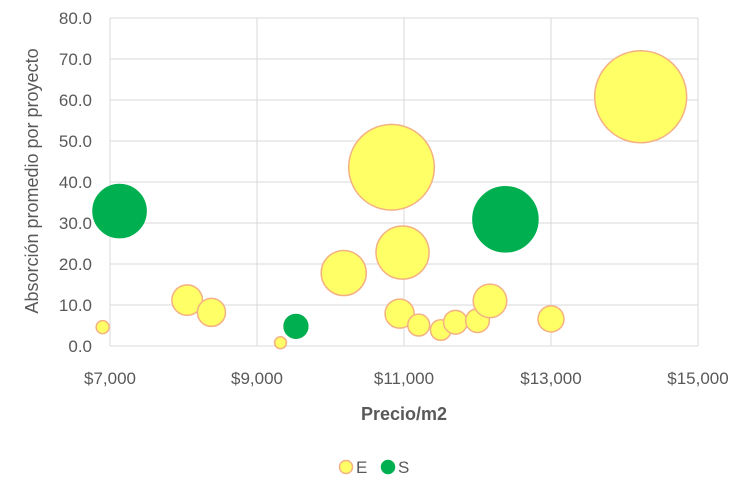  I want to click on x-tick-label: $7,000, so click(110, 378).